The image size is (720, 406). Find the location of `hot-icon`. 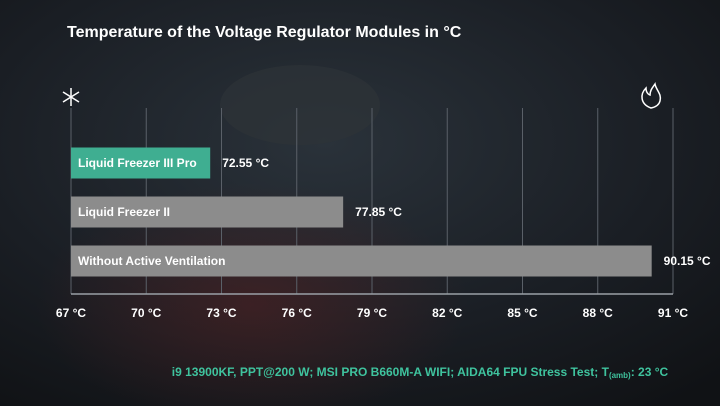

hot-icon is located at coordinates (651, 95).